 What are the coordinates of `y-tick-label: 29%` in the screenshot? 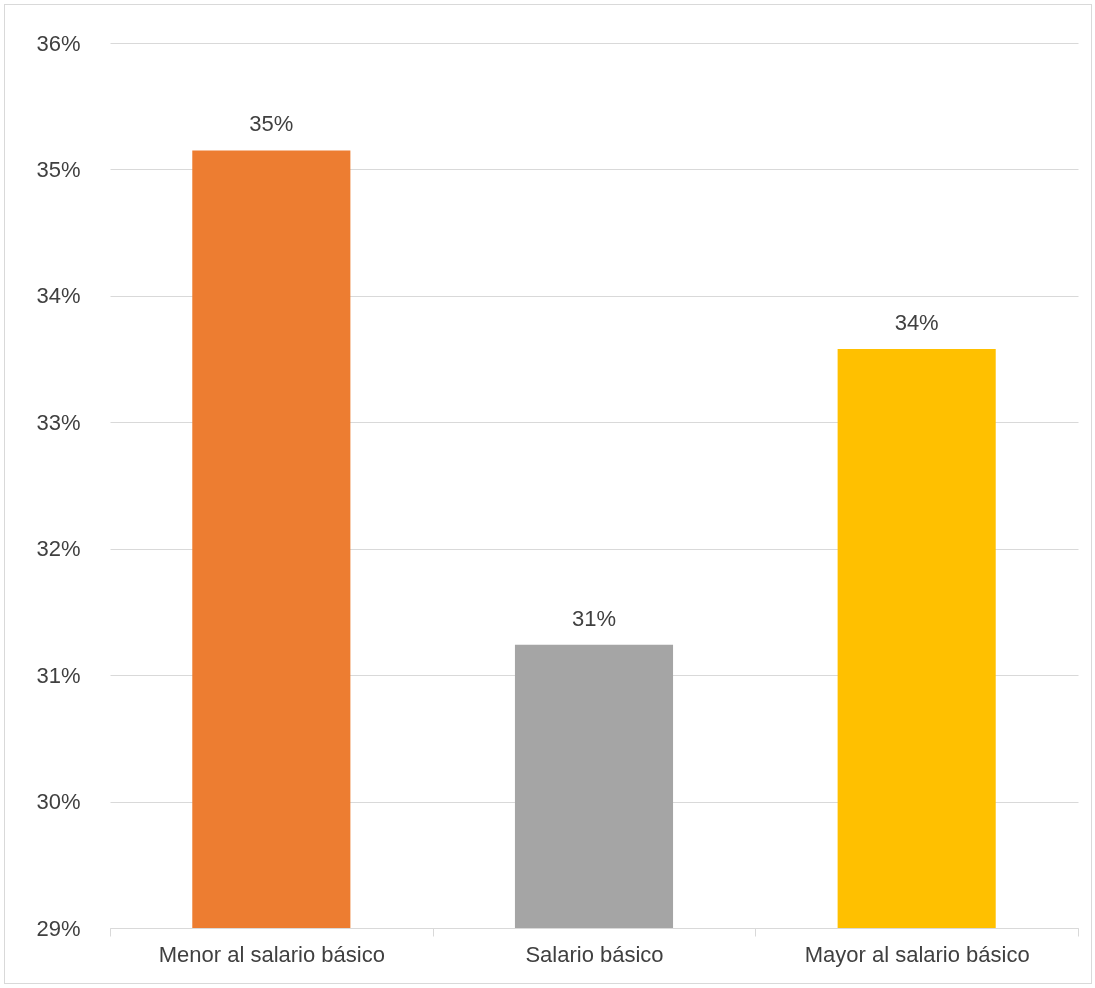 It's located at (58, 928).